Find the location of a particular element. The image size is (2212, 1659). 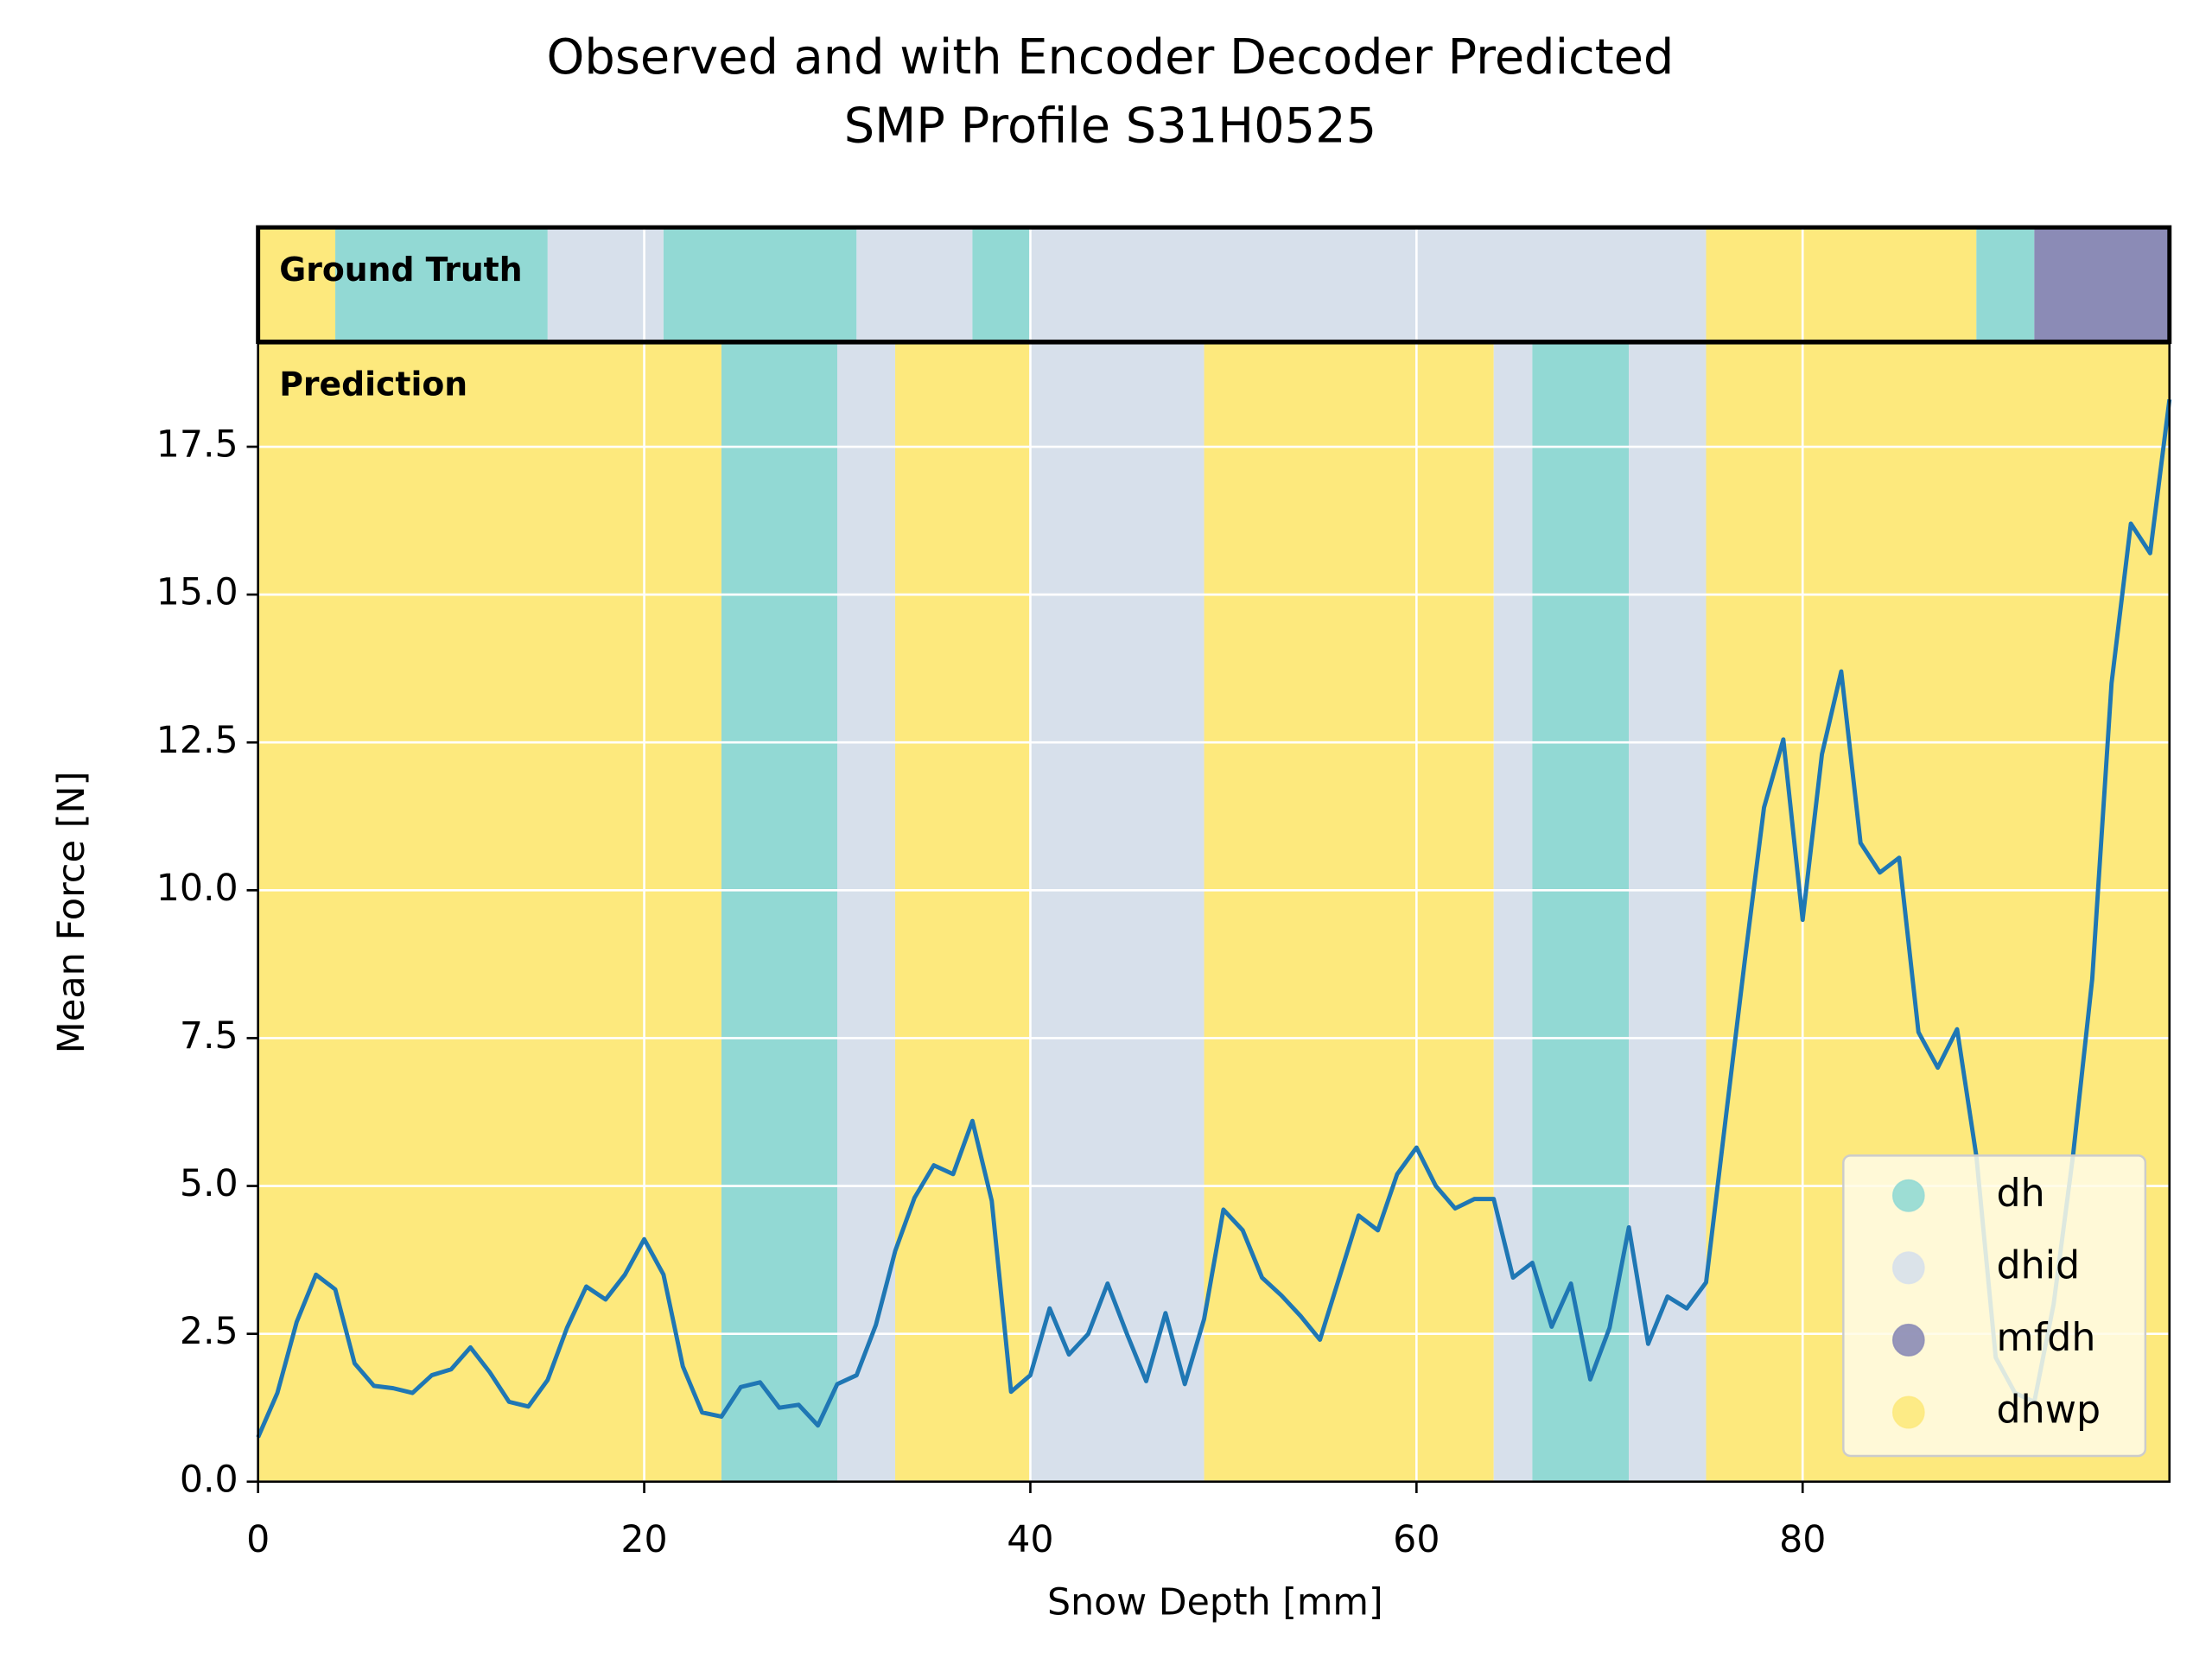

legend-box is located at coordinates (1994, 1306).